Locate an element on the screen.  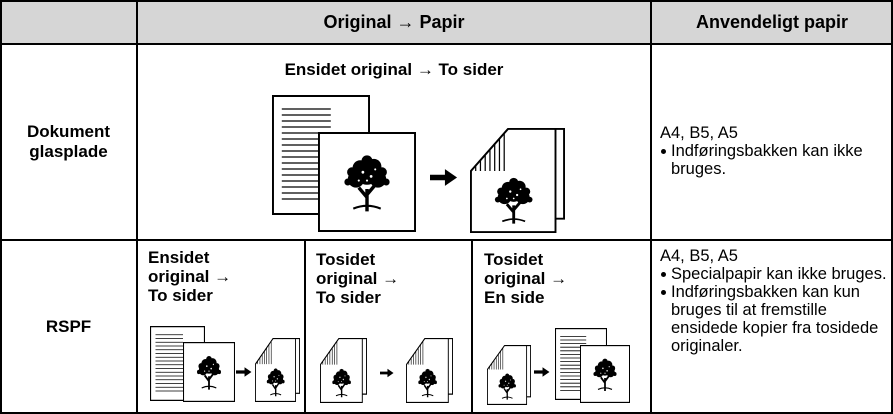
label-line: RSPF is located at coordinates (68, 326).